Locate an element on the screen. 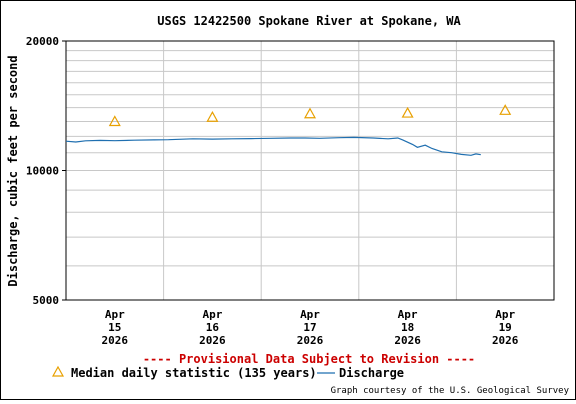 The width and height of the screenshot is (576, 404). legend-label-discharge: Discharge is located at coordinates (371, 373).